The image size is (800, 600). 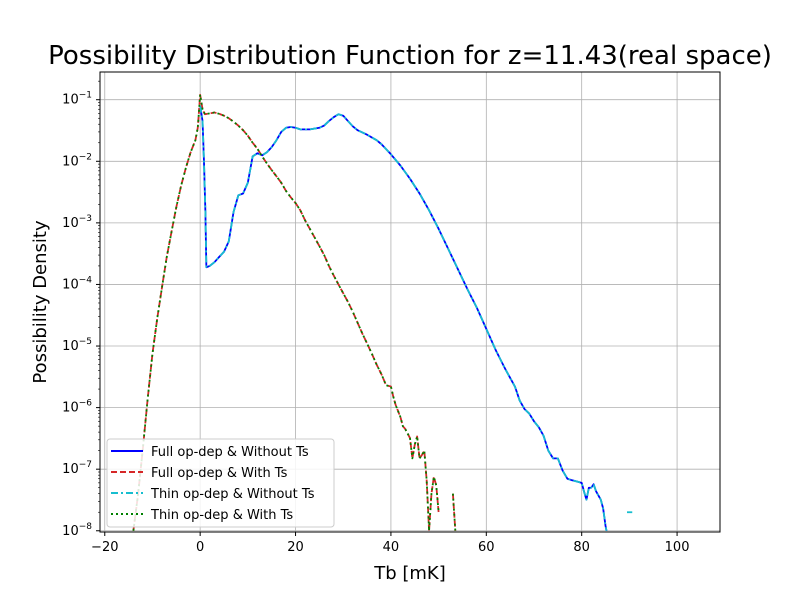 What do you see at coordinates (77, 160) in the screenshot?
I see `y-tick-label: 10⁻²` at bounding box center [77, 160].